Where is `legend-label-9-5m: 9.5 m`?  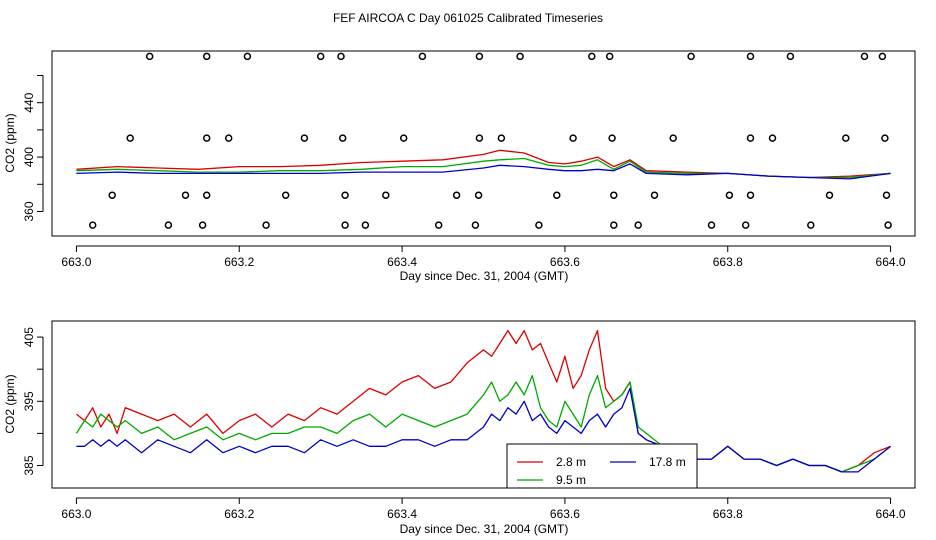 legend-label-9-5m: 9.5 m is located at coordinates (571, 480).